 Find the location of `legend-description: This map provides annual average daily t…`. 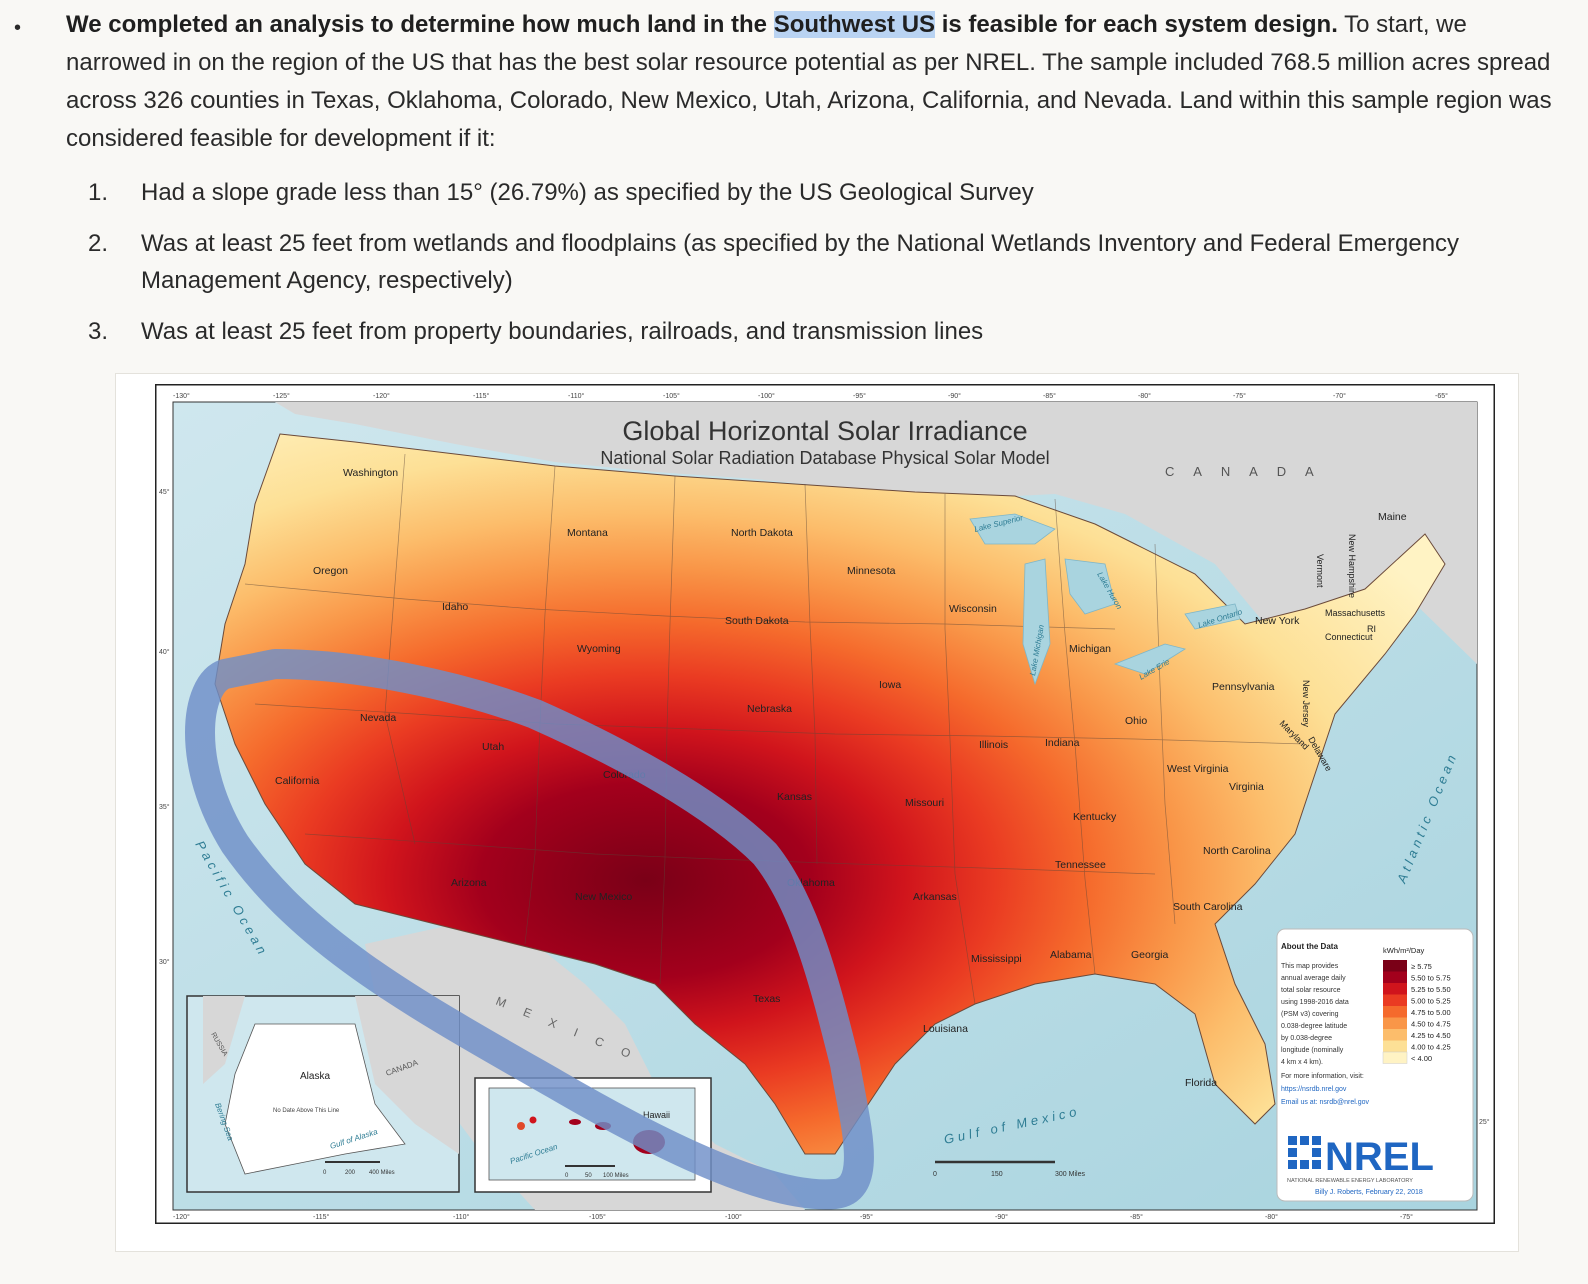

legend-description: This map provides annual average daily t… is located at coordinates (1325, 1034).